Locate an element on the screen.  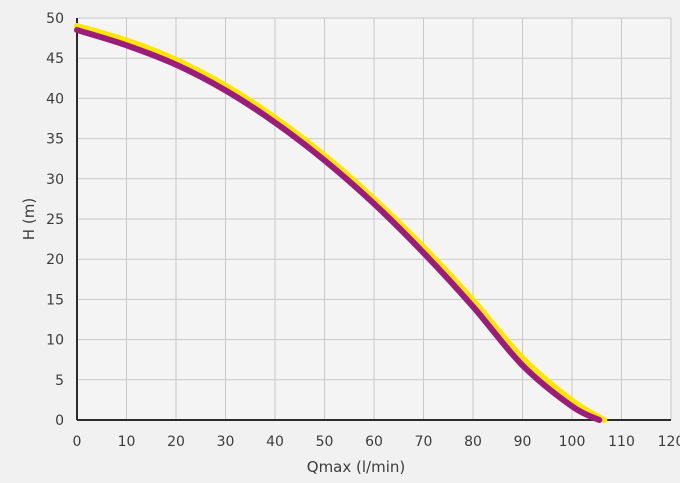
x-tick-label: 90 is located at coordinates (523, 442).